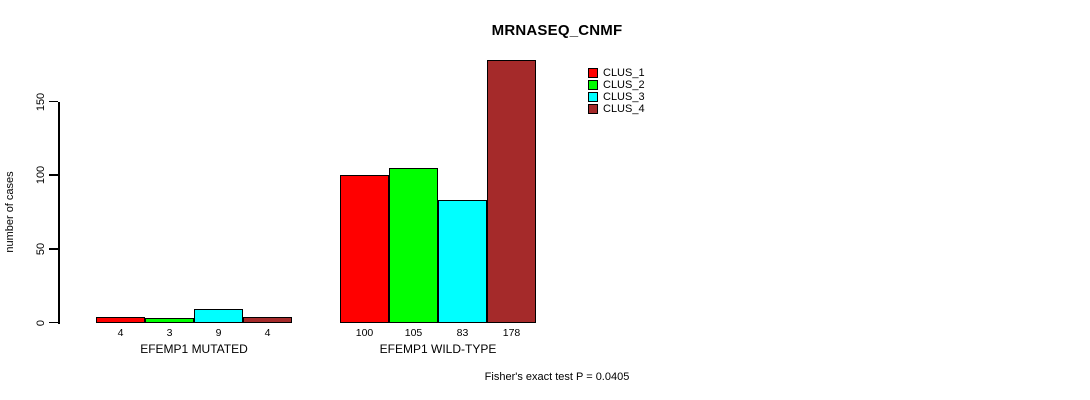  I want to click on y-axis-tick-label: 50, so click(41, 248).